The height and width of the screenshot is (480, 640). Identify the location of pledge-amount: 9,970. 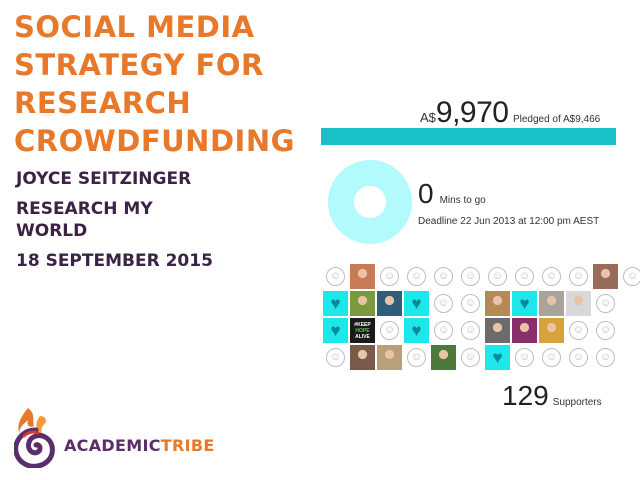
(472, 112).